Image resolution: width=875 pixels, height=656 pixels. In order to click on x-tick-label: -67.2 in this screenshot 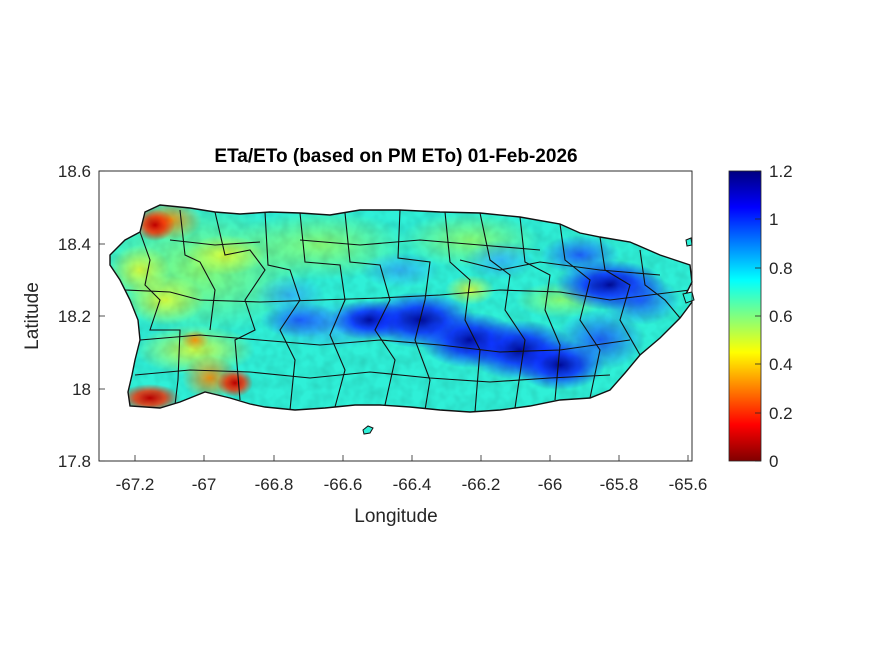, I will do `click(135, 484)`.